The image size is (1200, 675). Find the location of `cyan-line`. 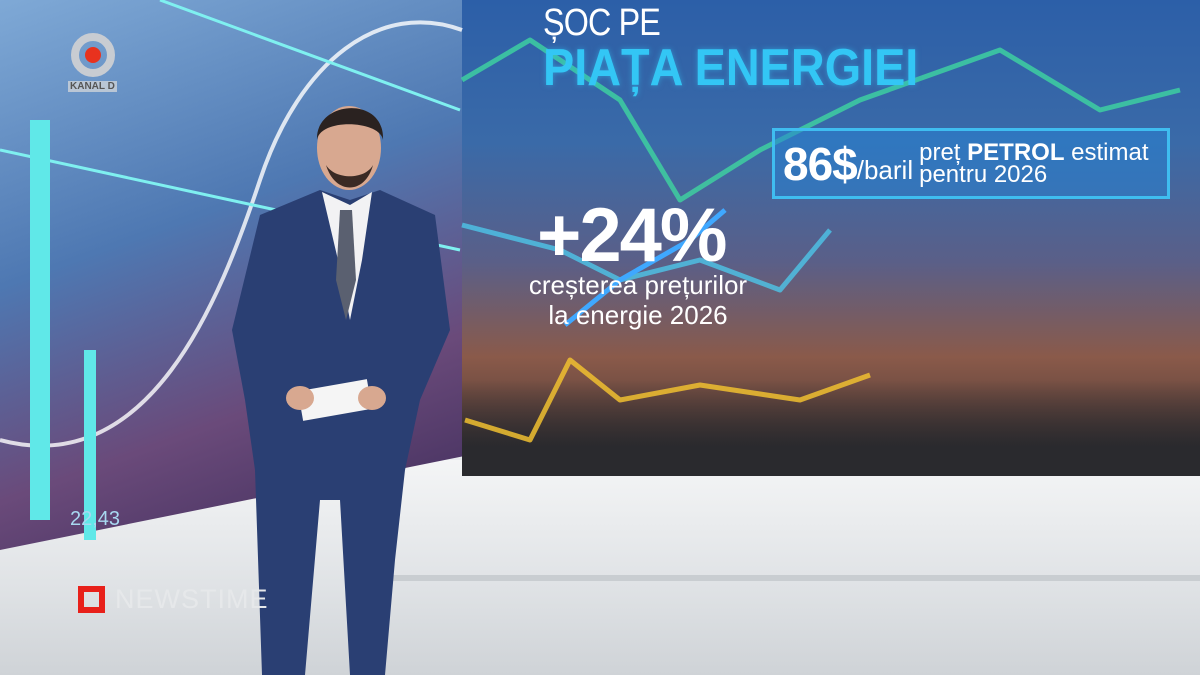

cyan-line is located at coordinates (646, 257).